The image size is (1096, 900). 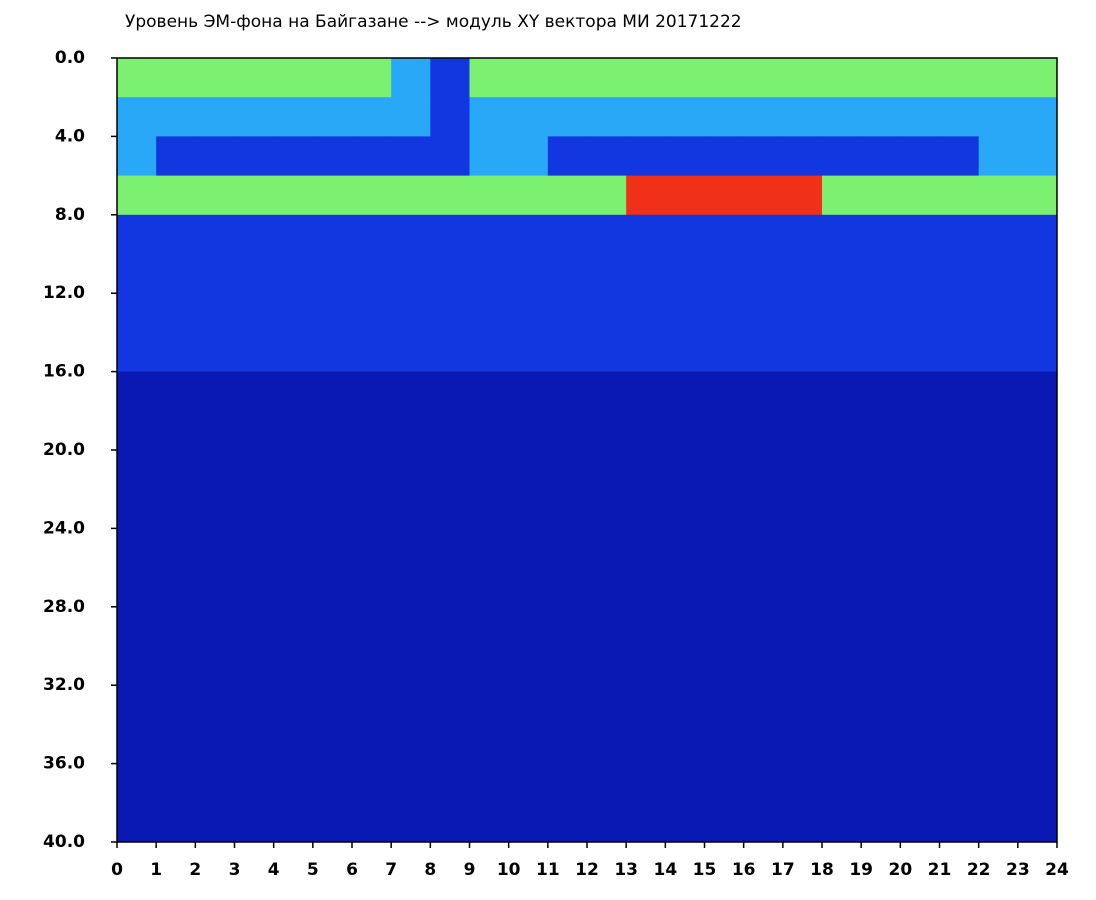 What do you see at coordinates (235, 870) in the screenshot?
I see `x-tick-label: 3` at bounding box center [235, 870].